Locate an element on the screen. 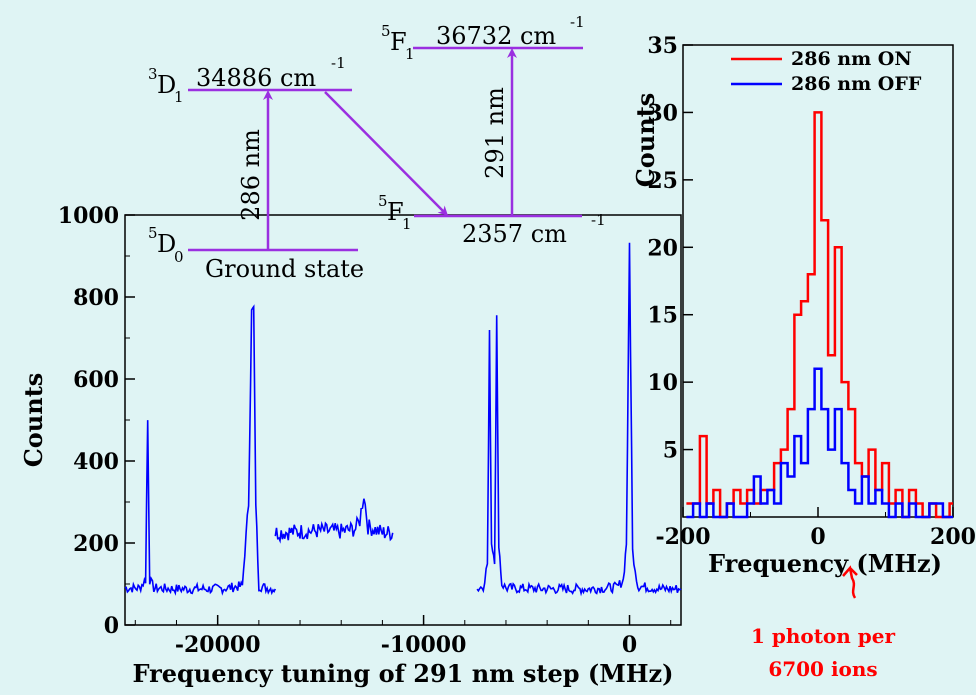 Image resolution: width=976 pixels, height=695 pixels. inset-y-tick-label: 25 is located at coordinates (662, 181).